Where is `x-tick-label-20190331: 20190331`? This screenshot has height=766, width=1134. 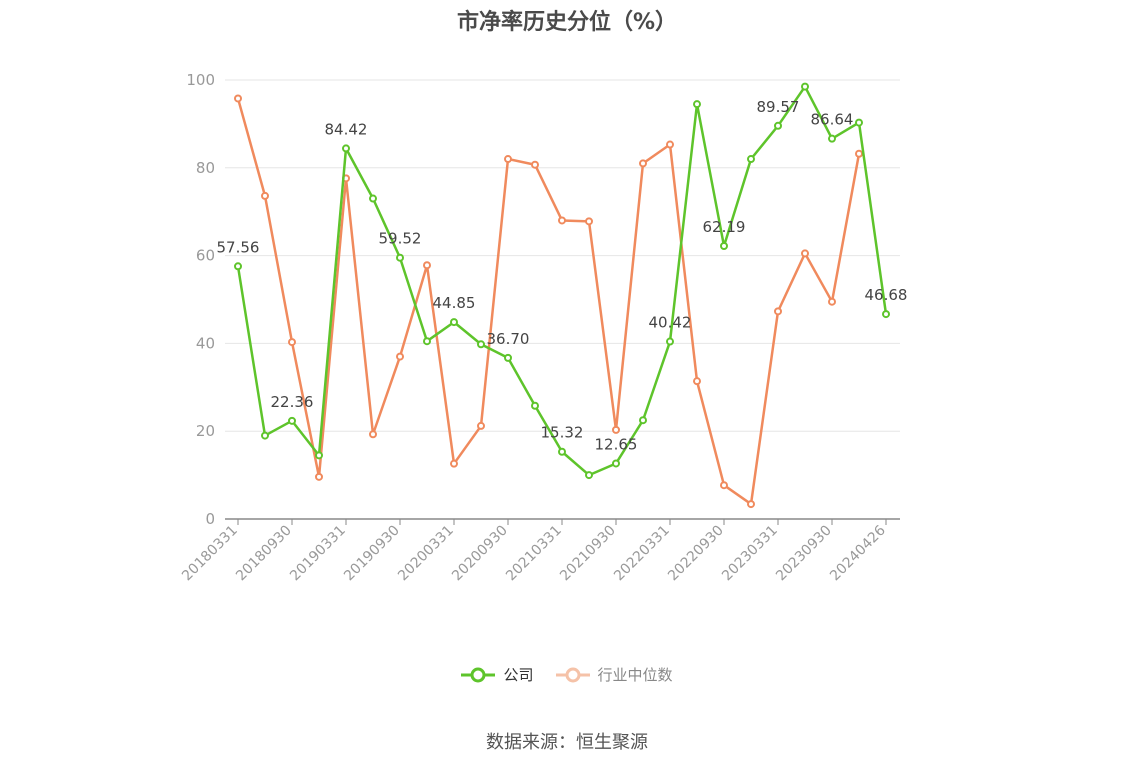 x-tick-label-20190331: 20190331 is located at coordinates (318, 554).